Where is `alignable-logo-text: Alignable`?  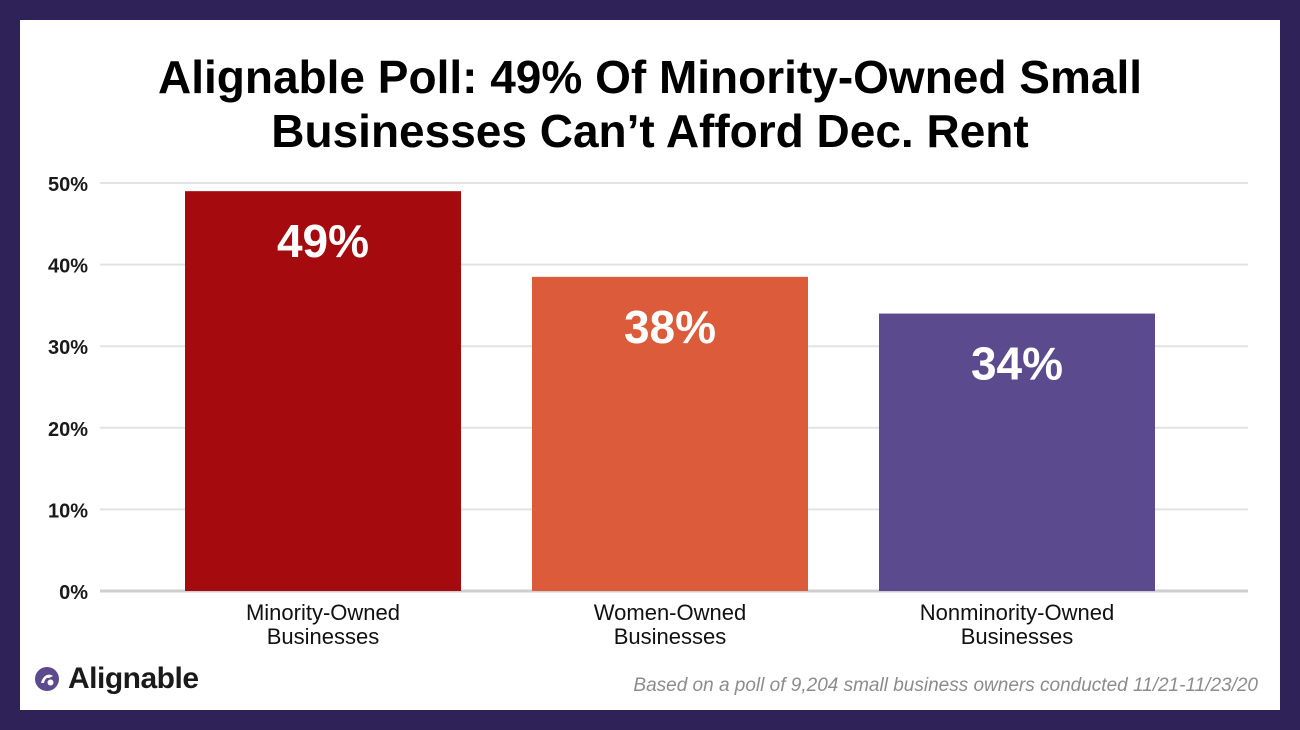 alignable-logo-text: Alignable is located at coordinates (133, 678).